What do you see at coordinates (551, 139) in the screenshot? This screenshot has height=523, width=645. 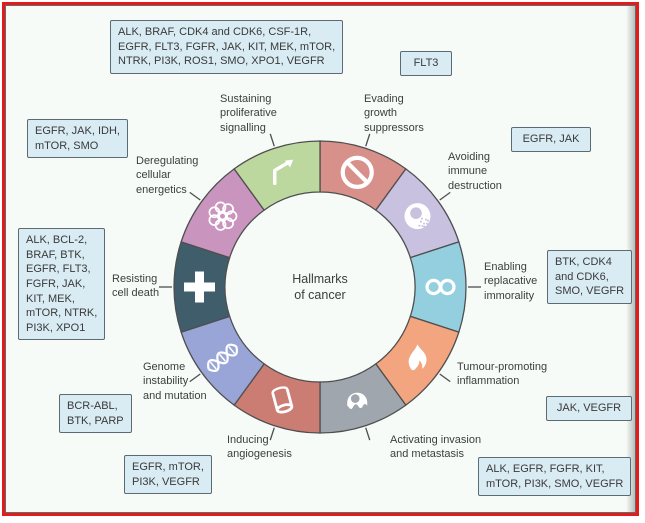 I see `targets-box-avoiding-immune-destruction: EGFR, JAK` at bounding box center [551, 139].